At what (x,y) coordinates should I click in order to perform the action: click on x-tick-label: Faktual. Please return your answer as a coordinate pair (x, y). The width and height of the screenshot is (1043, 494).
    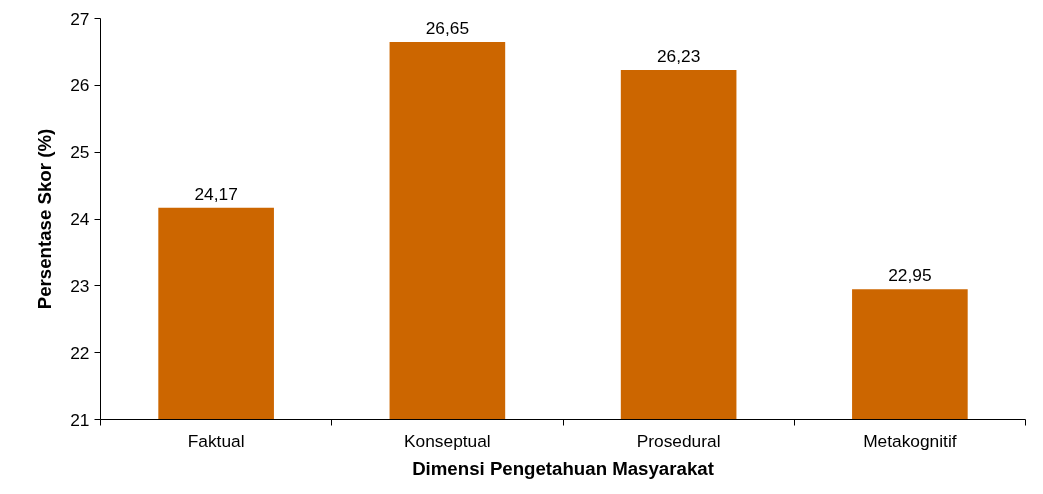
    Looking at the image, I should click on (216, 440).